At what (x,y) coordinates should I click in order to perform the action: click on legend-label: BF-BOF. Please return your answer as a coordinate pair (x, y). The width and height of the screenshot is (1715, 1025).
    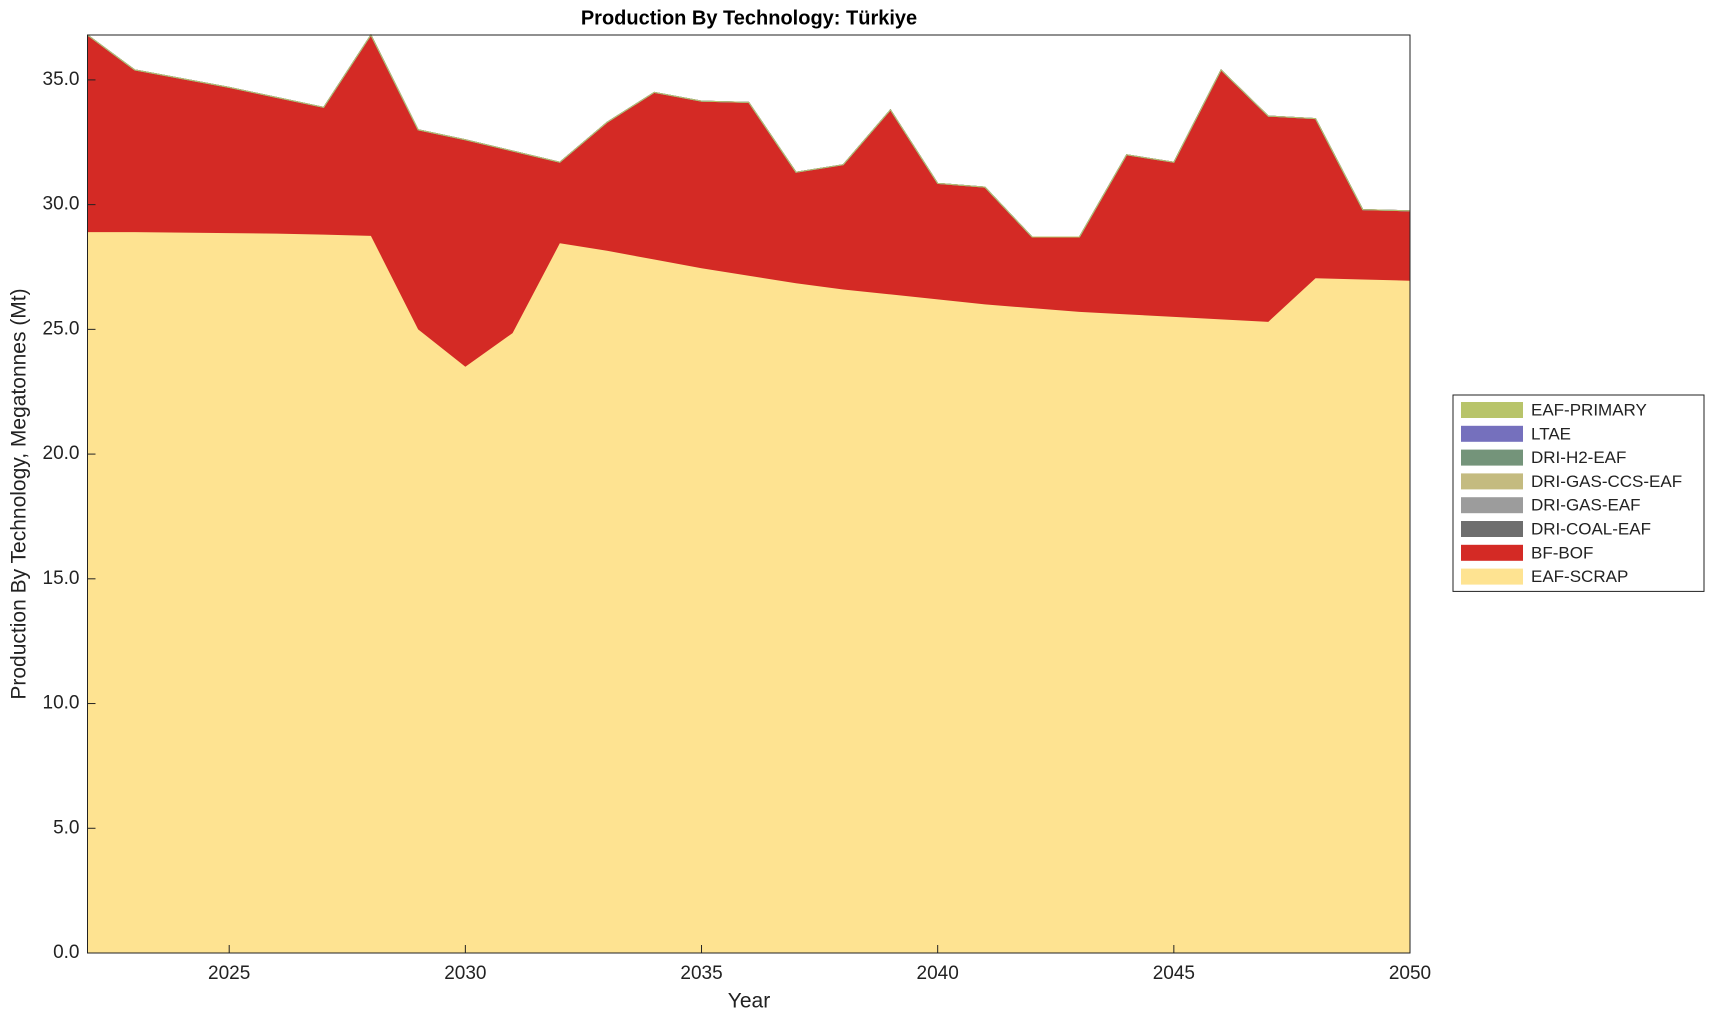
    Looking at the image, I should click on (1562, 552).